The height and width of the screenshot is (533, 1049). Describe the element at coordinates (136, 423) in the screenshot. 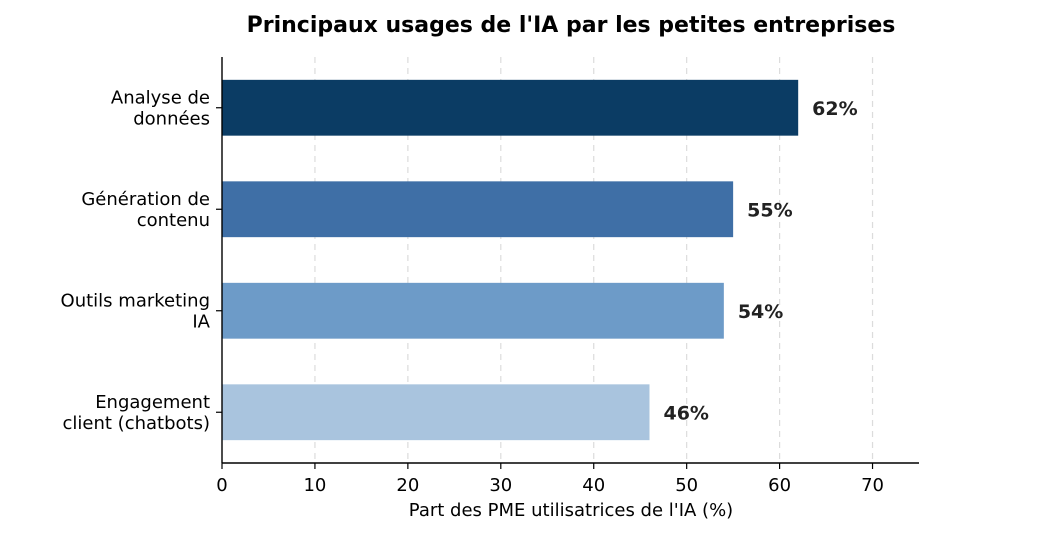

I see `category-label-line: client (chatbots)` at that location.